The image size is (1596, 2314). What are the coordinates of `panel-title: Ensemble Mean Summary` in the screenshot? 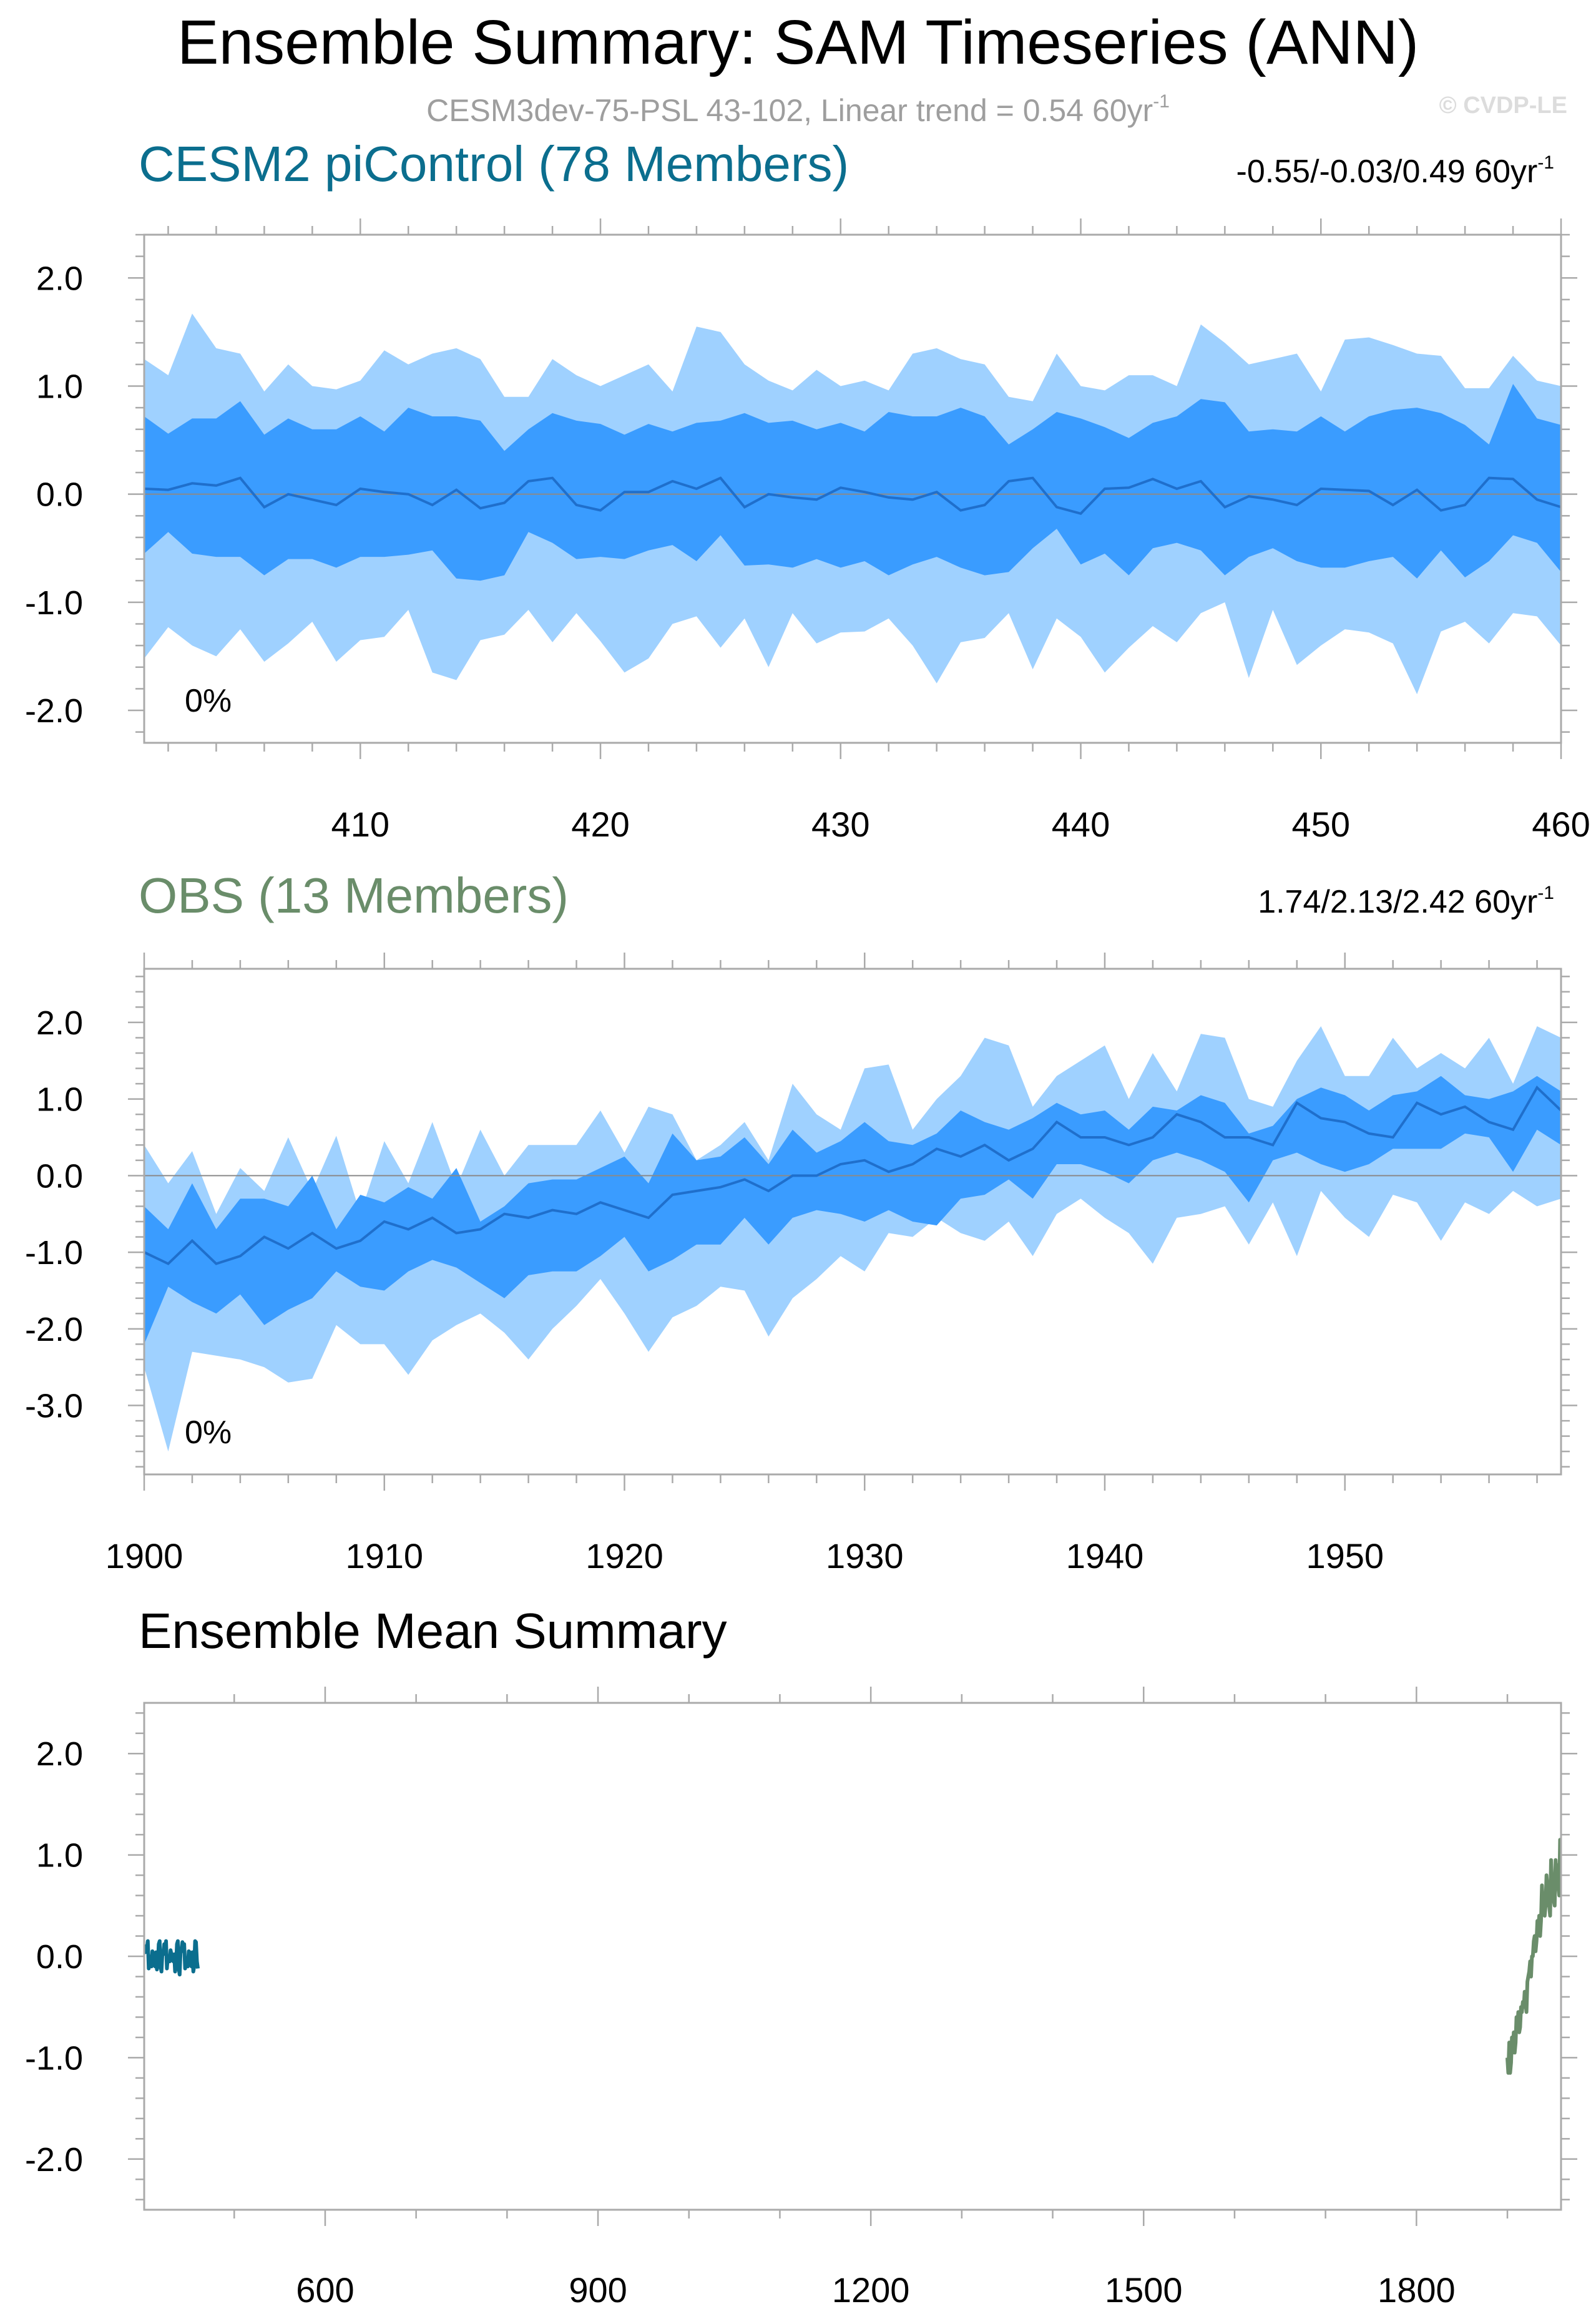 It's located at (433, 1631).